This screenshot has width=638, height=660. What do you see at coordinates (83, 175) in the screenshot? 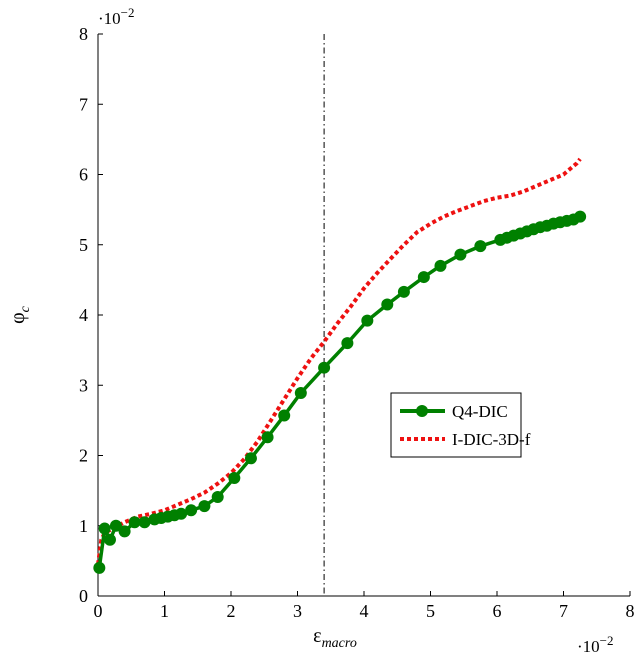
I see `y-tick-label: 6` at bounding box center [83, 175].